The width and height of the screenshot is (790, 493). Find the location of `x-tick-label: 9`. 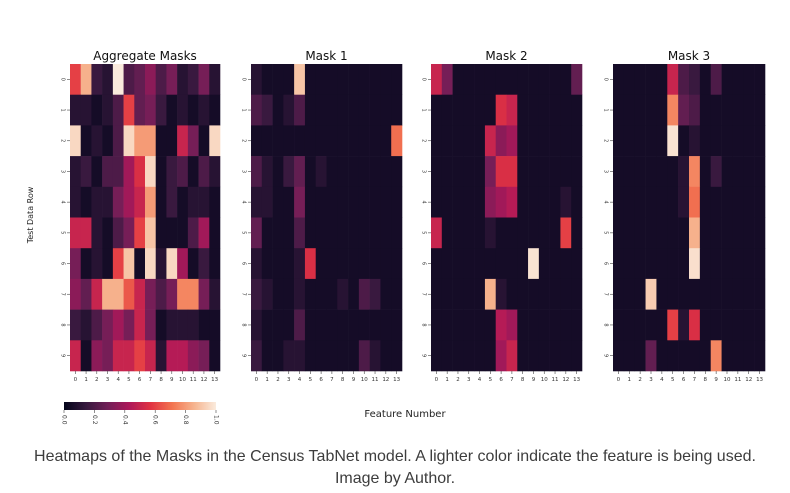

x-tick-label: 9 is located at coordinates (716, 380).